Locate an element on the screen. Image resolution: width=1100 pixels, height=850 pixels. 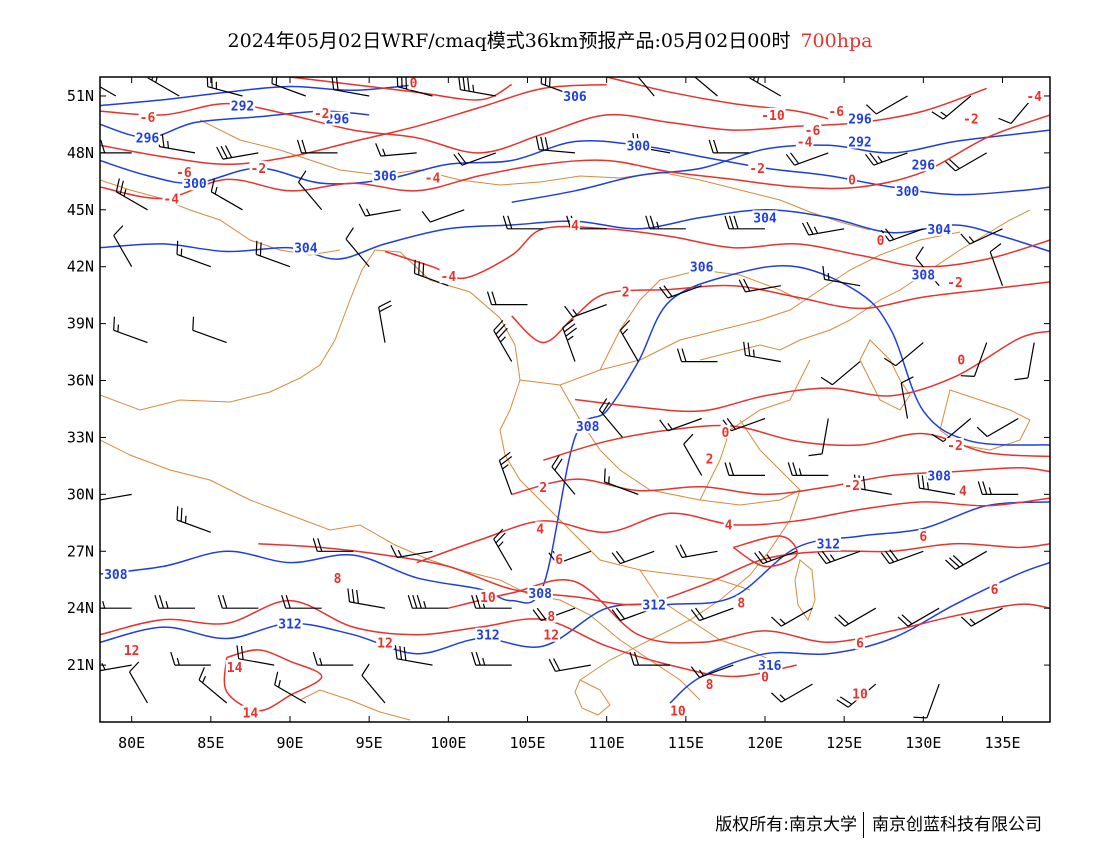
geopotential-contour-label: 292 is located at coordinates (242, 106).